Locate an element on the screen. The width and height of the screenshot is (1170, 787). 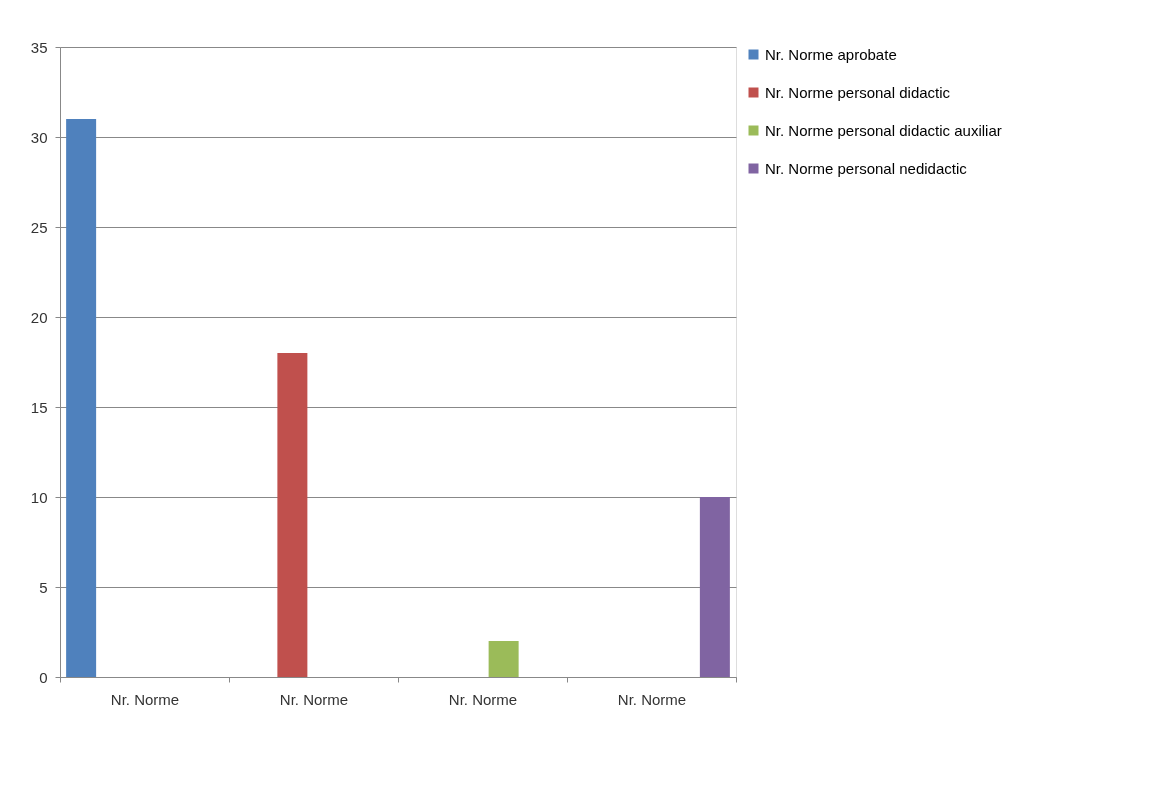
y-tick-label: 0 is located at coordinates (43, 677).